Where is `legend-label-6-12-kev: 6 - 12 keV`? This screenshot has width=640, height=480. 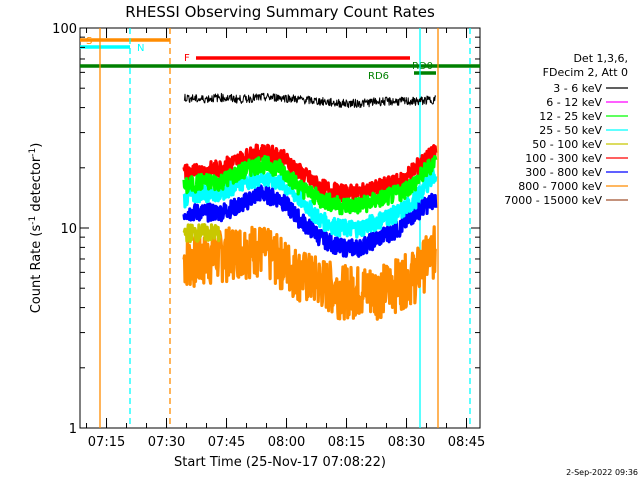 legend-label-6-12-kev: 6 - 12 keV is located at coordinates (574, 102).